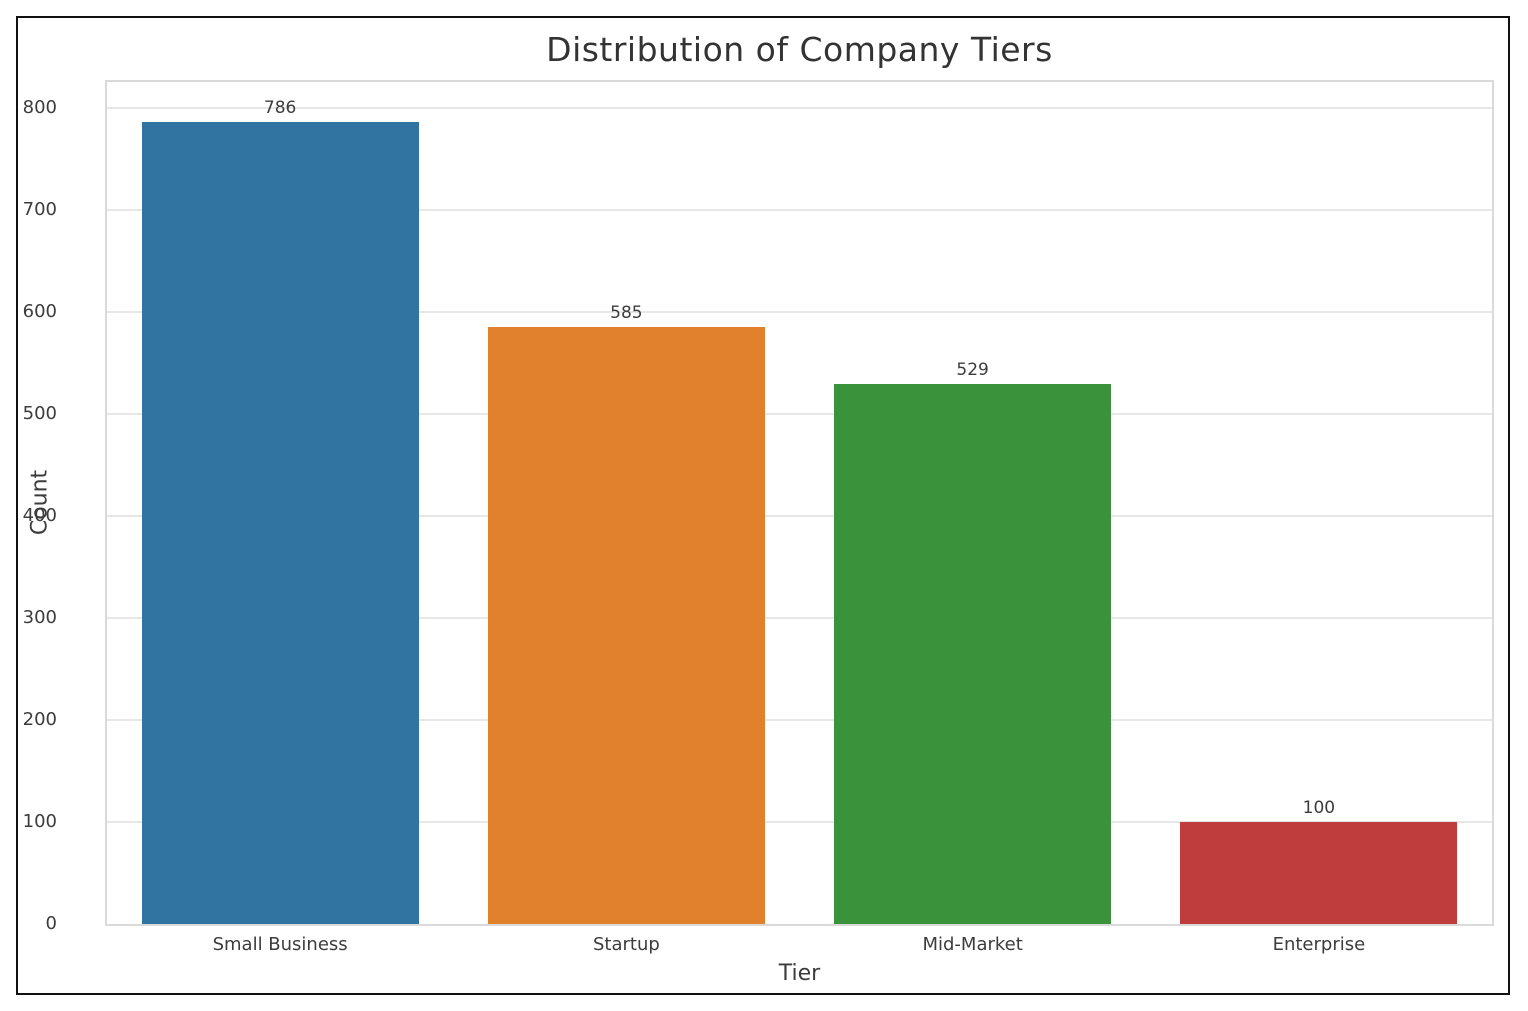  Describe the element at coordinates (40, 502) in the screenshot. I see `y-axis-label: Count` at that location.